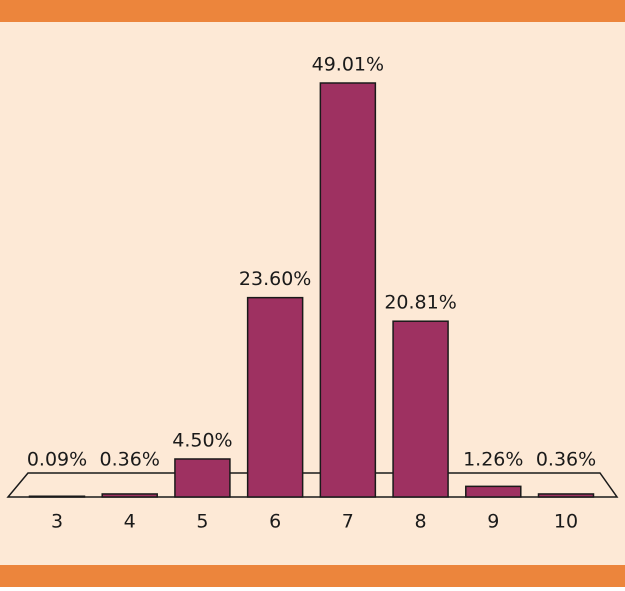  What do you see at coordinates (130, 522) in the screenshot?
I see `x-tick-label: 4` at bounding box center [130, 522].